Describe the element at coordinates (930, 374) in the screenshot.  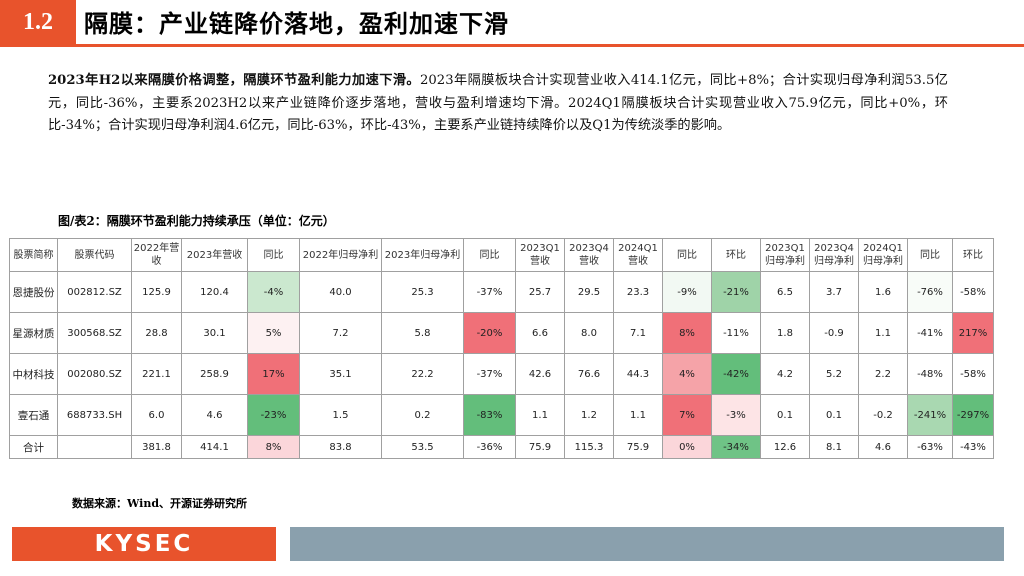
I see `table-cell: -48%` at that location.